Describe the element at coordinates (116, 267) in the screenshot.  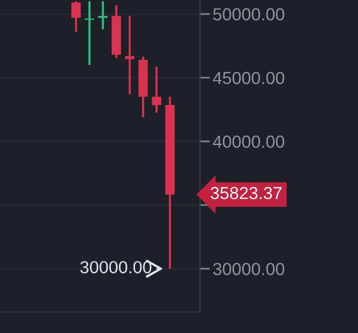
I see `annotation: 30000.00` at that location.